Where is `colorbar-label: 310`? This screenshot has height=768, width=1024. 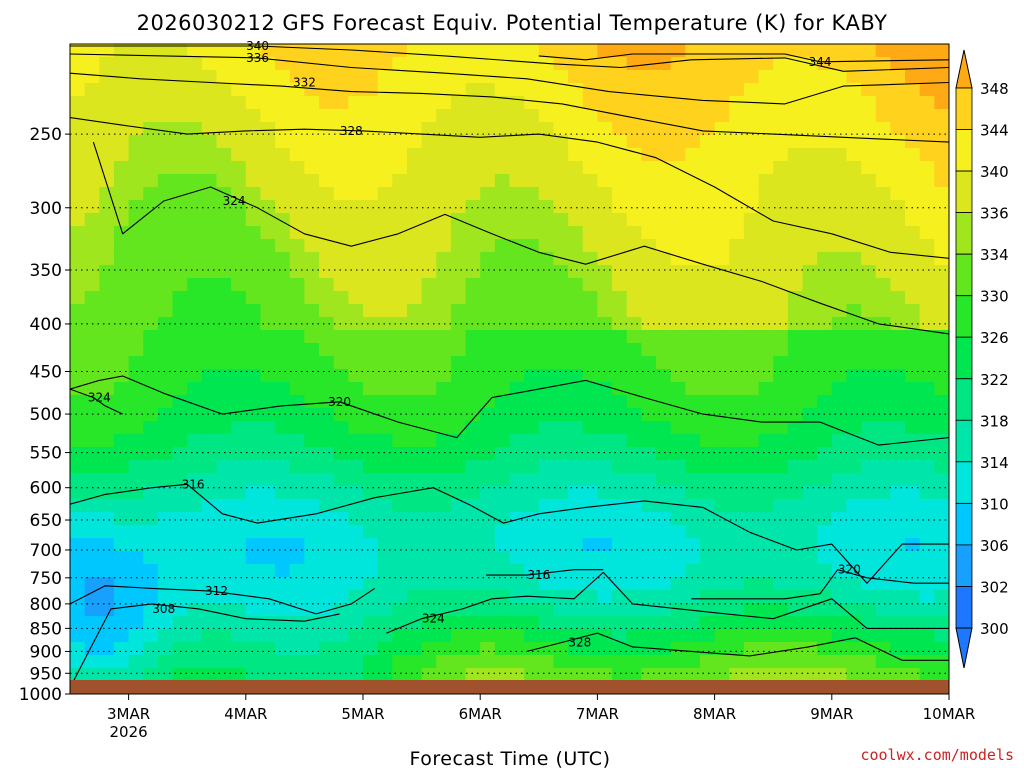 colorbar-label: 310 is located at coordinates (994, 504).